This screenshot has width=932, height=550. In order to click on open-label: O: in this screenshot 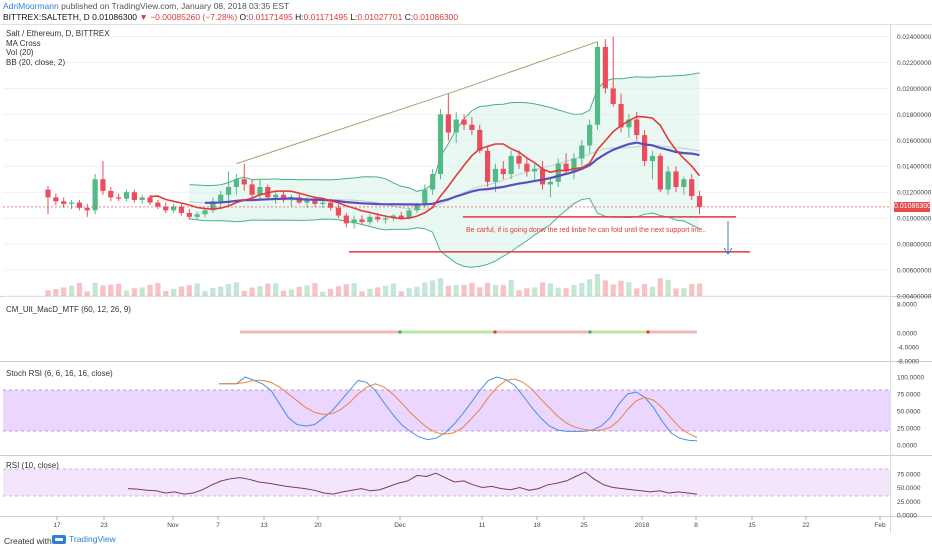, I will do `click(244, 17)`.